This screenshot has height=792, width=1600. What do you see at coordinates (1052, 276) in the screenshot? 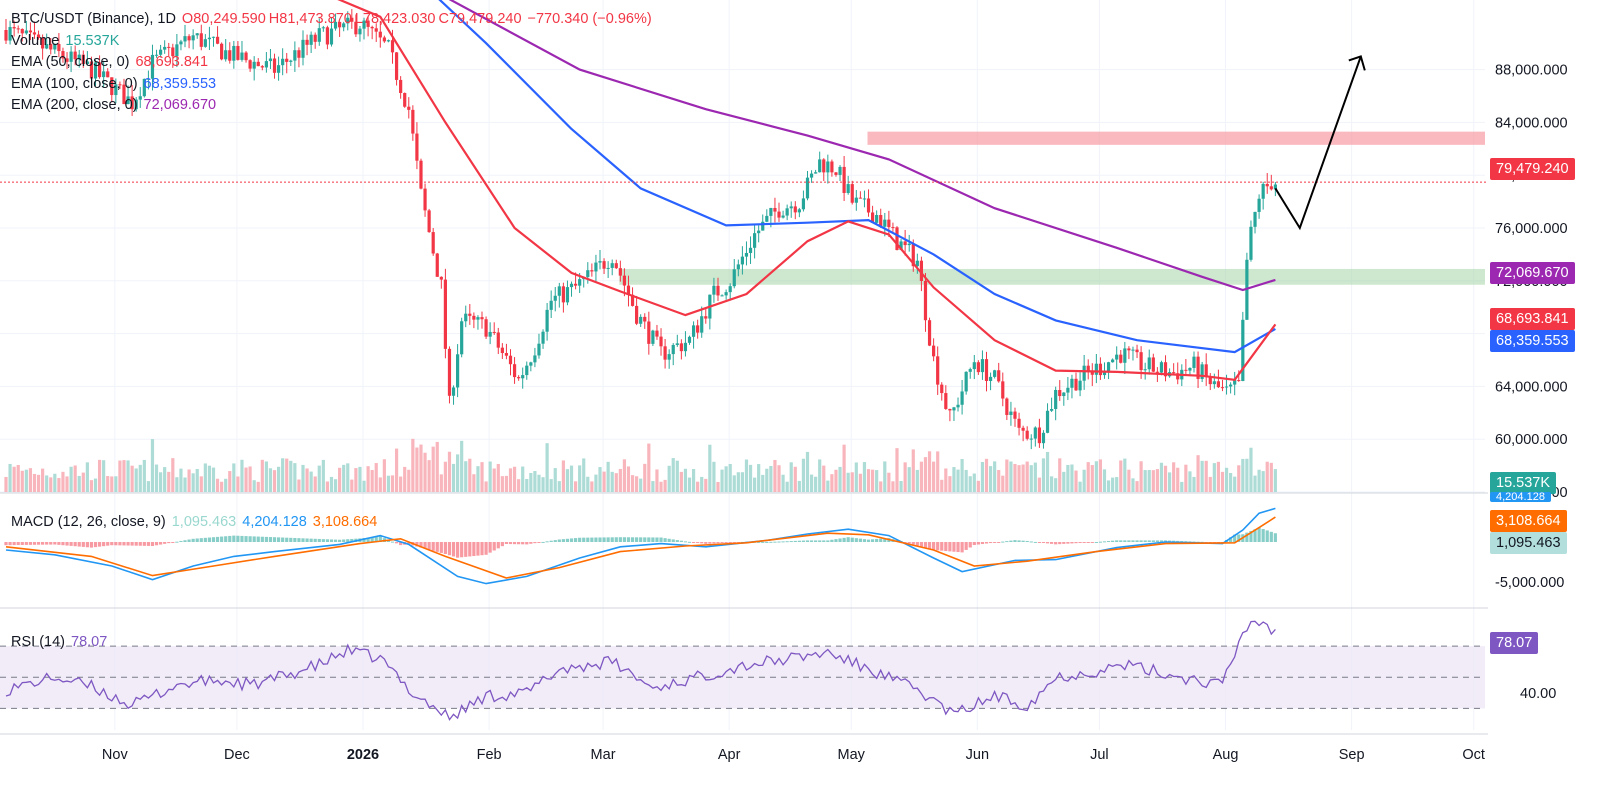
I see `support-zone` at bounding box center [1052, 276].